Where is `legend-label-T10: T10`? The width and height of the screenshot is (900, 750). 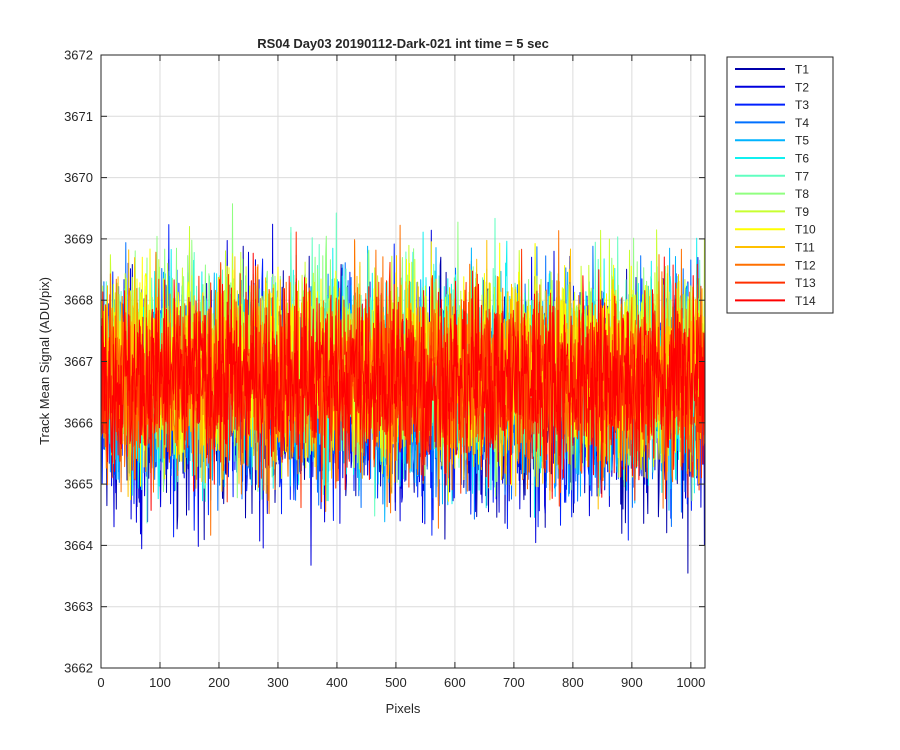 legend-label-T10: T10 is located at coordinates (805, 230).